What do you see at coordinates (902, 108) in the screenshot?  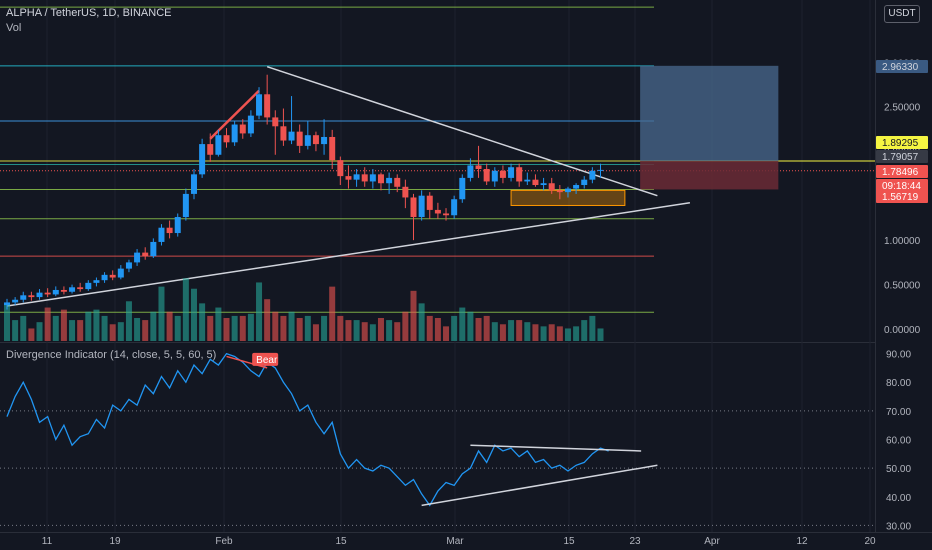 I see `price-tick-label: 2.50000` at bounding box center [902, 108].